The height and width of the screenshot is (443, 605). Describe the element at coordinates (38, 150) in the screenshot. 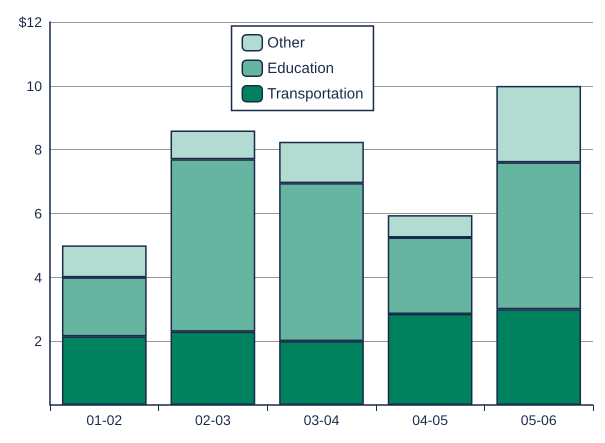

I see `y-tick-label: 8` at that location.